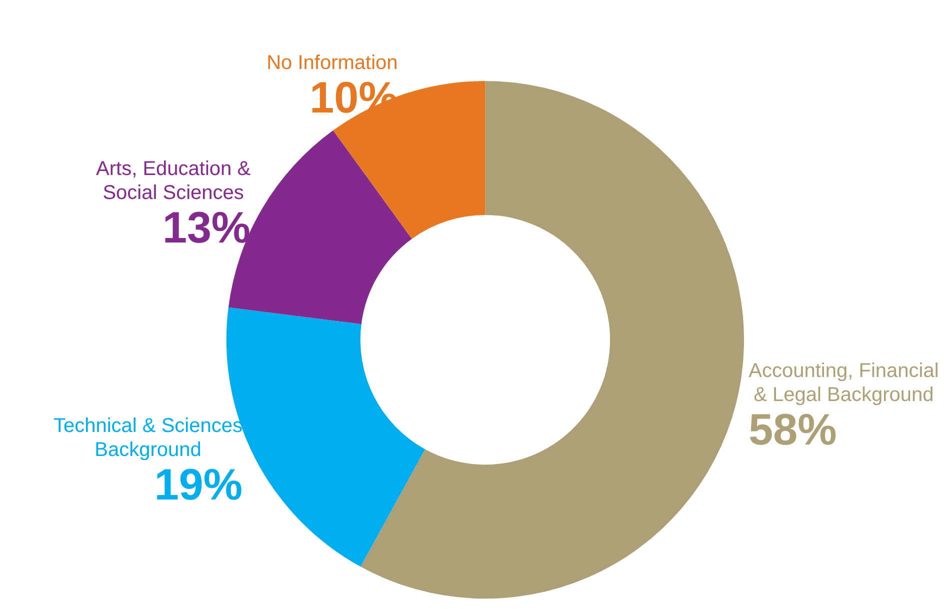  What do you see at coordinates (792, 430) in the screenshot?
I see `data-label: 58%` at bounding box center [792, 430].